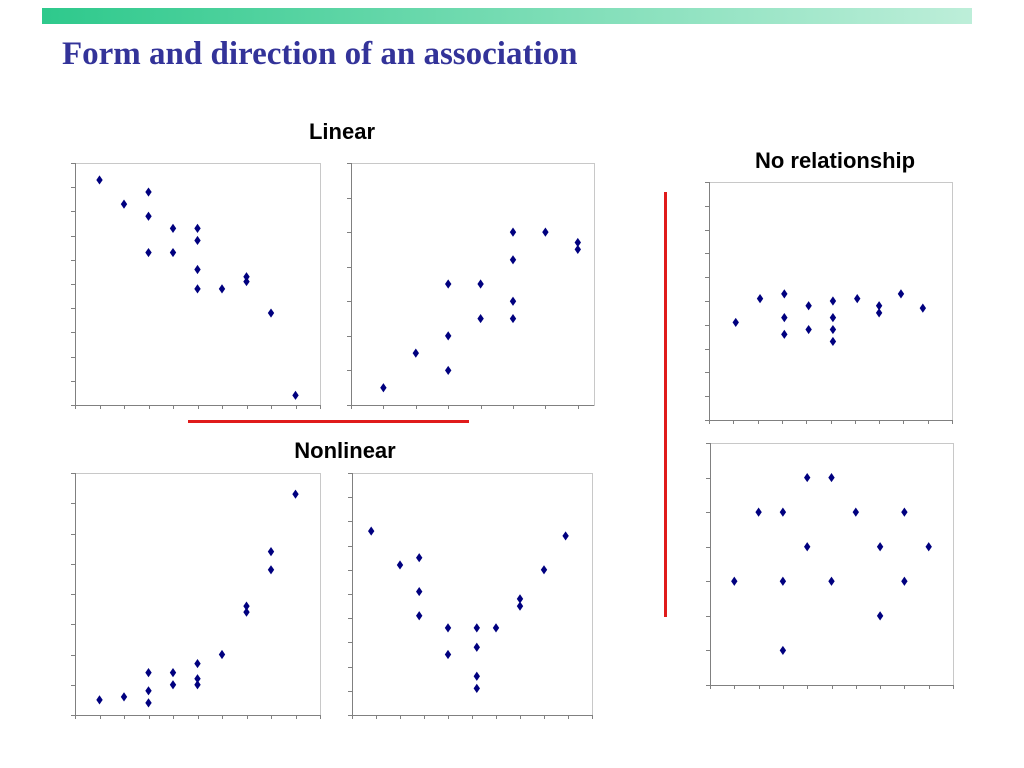 The width and height of the screenshot is (1024, 768). Describe the element at coordinates (328, 421) in the screenshot. I see `section-divider-horizontal` at that location.